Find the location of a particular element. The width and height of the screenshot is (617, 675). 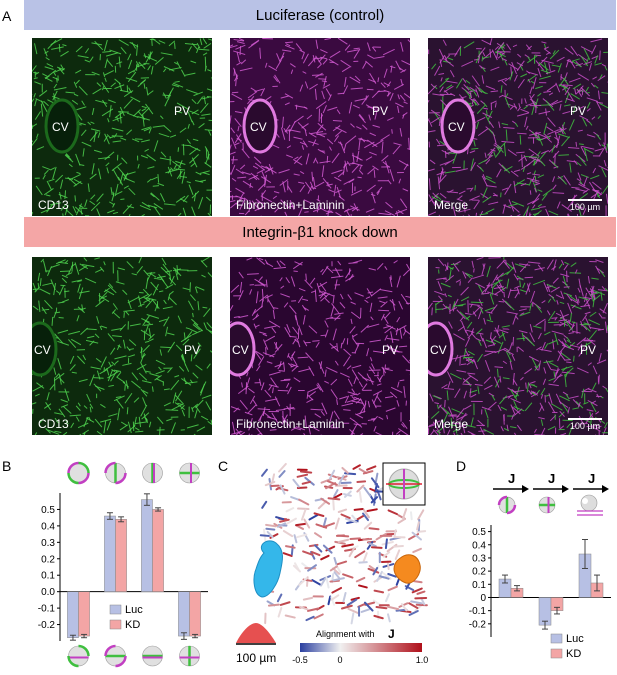

chart-d: -0.2 -0.1 0 0.1 0.2 0.3 0.4 0.5 Luc KD J J J is located at coordinates (540, 565).